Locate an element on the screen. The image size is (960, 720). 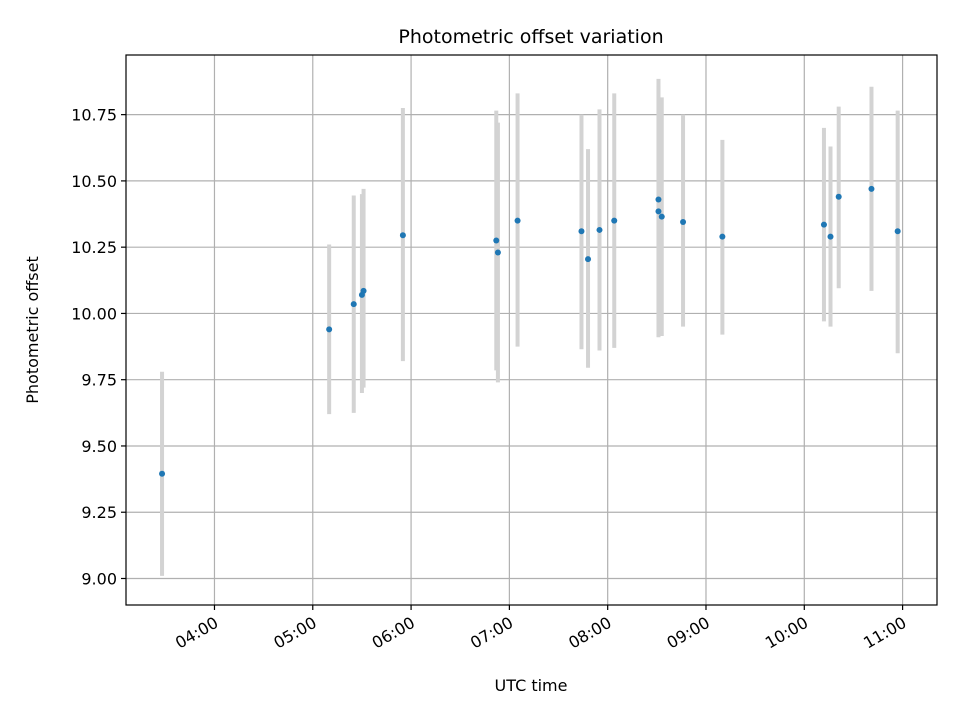
y-tick-label: 10.00 is located at coordinates (94, 313).